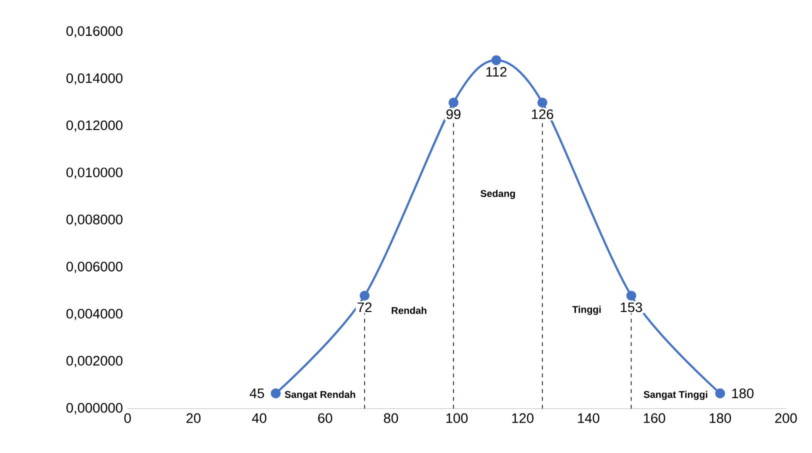 The width and height of the screenshot is (812, 453). What do you see at coordinates (257, 393) in the screenshot?
I see `annotation: 45` at bounding box center [257, 393].